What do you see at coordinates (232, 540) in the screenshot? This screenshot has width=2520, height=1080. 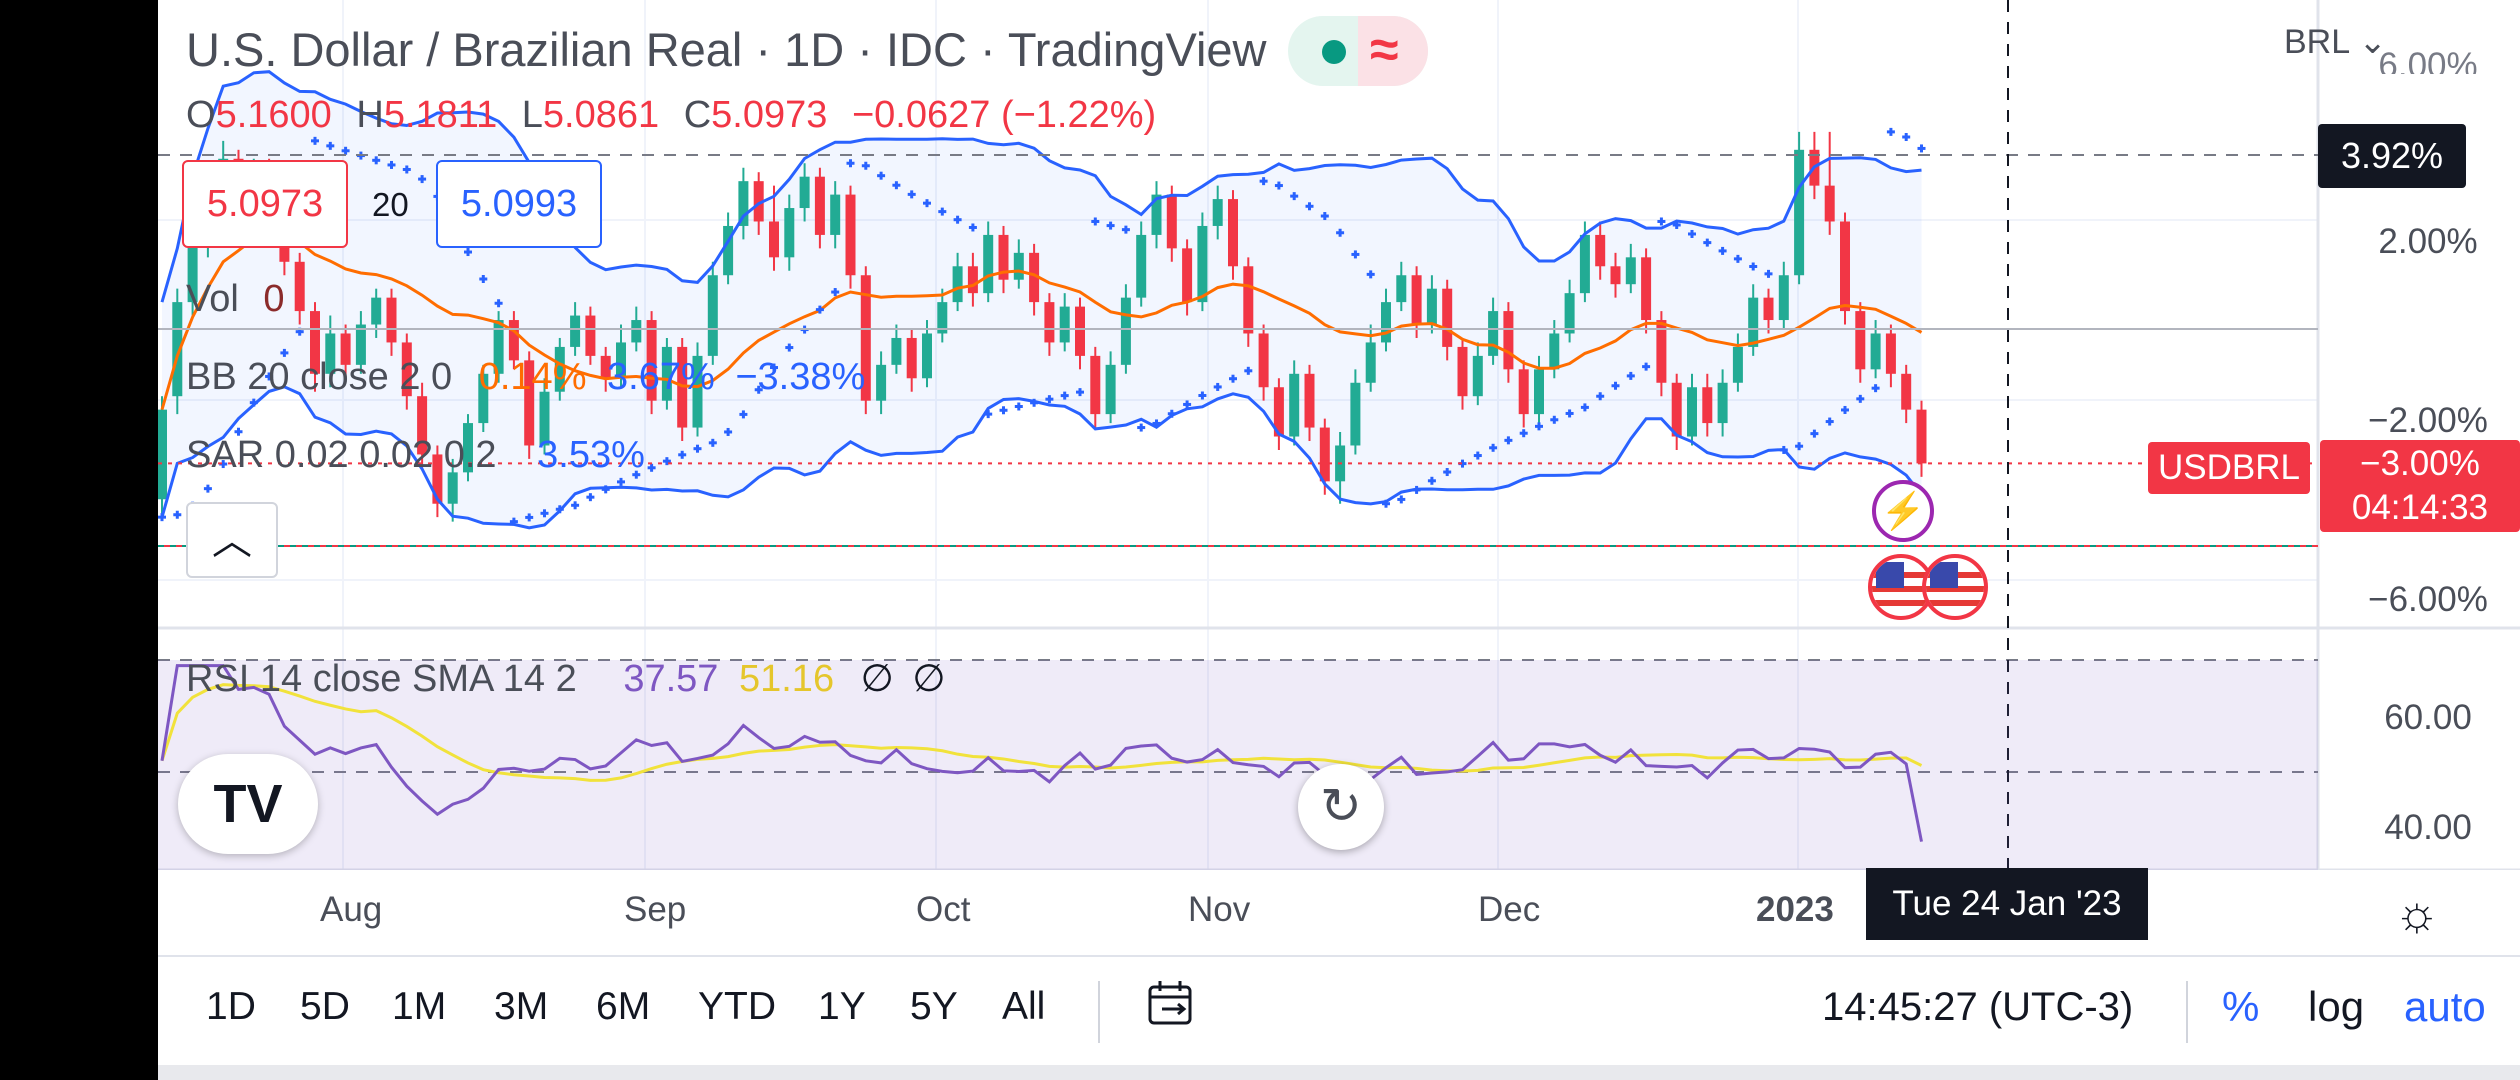 I see `collapse-legend-button: ︿` at bounding box center [232, 540].